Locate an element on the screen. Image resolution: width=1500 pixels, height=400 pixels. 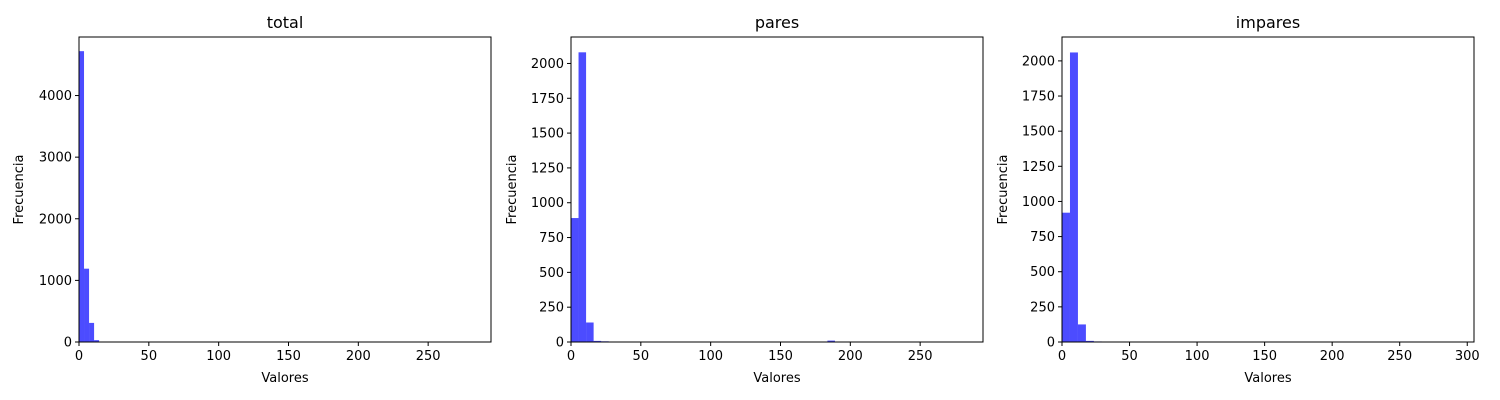
y-tick-label: 4000 is located at coordinates (55, 96).